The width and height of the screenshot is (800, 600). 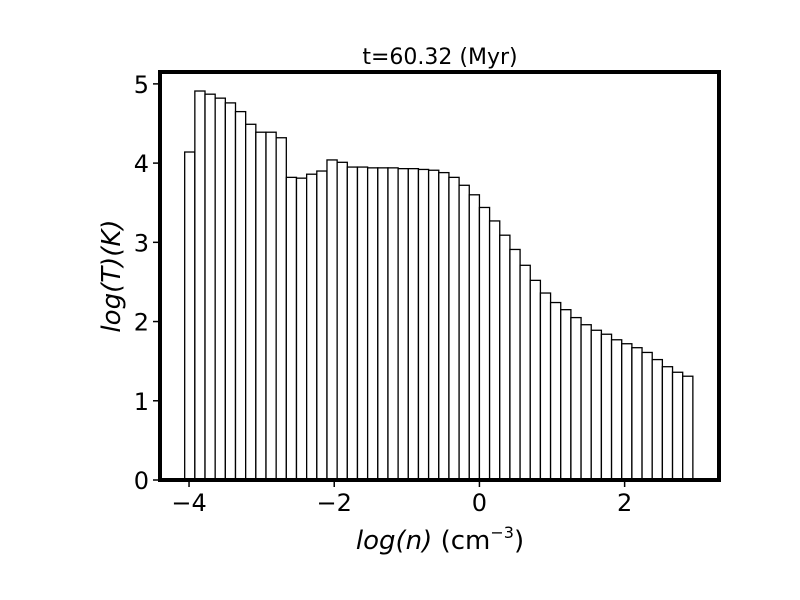 What do you see at coordinates (141, 164) in the screenshot?
I see `y-tick-label: 4` at bounding box center [141, 164].